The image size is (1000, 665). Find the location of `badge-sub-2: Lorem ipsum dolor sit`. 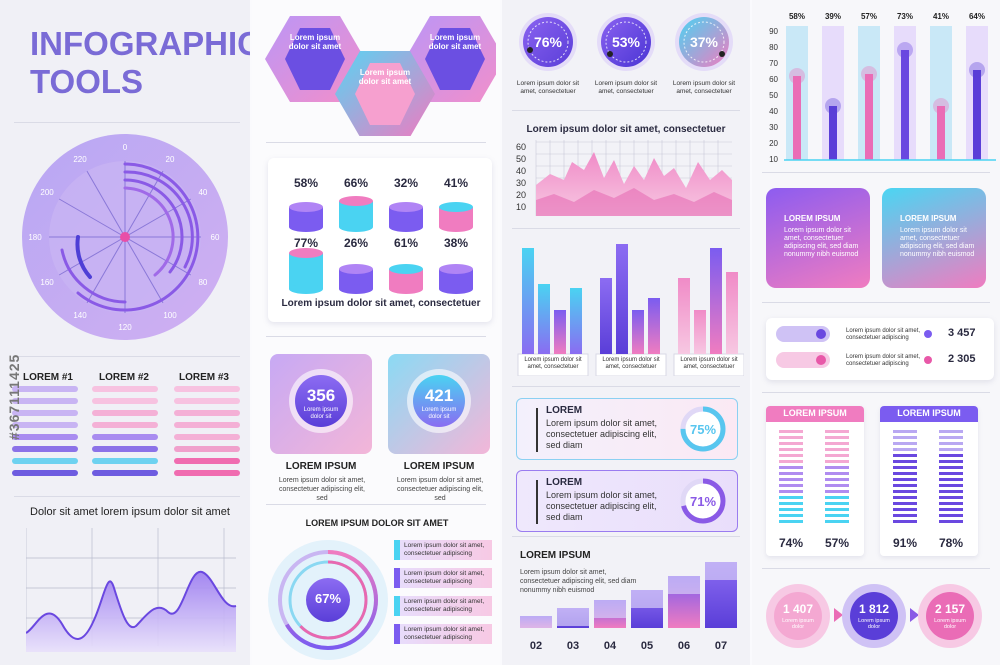

badge-sub-2: Lorem ipsum dolor sit is located at coordinates (439, 413).